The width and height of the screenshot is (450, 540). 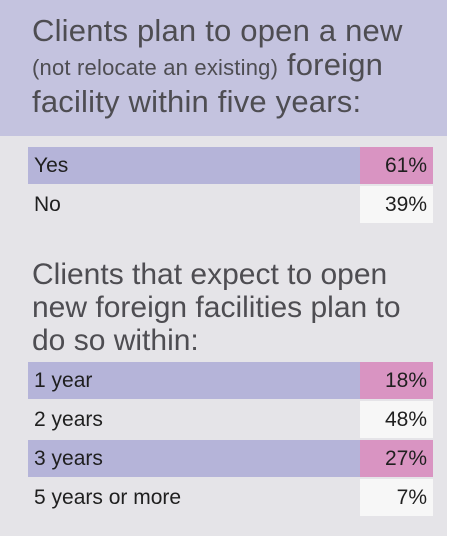 I want to click on row-value: 61%, so click(x=405, y=165).